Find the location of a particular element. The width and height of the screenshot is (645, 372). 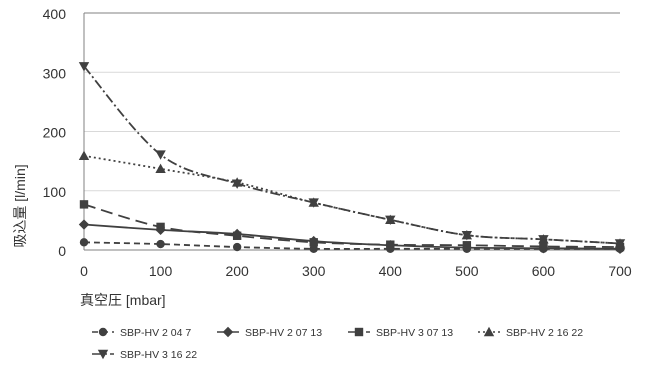

x-axis-label: 真空圧 [mbar] is located at coordinates (123, 300).